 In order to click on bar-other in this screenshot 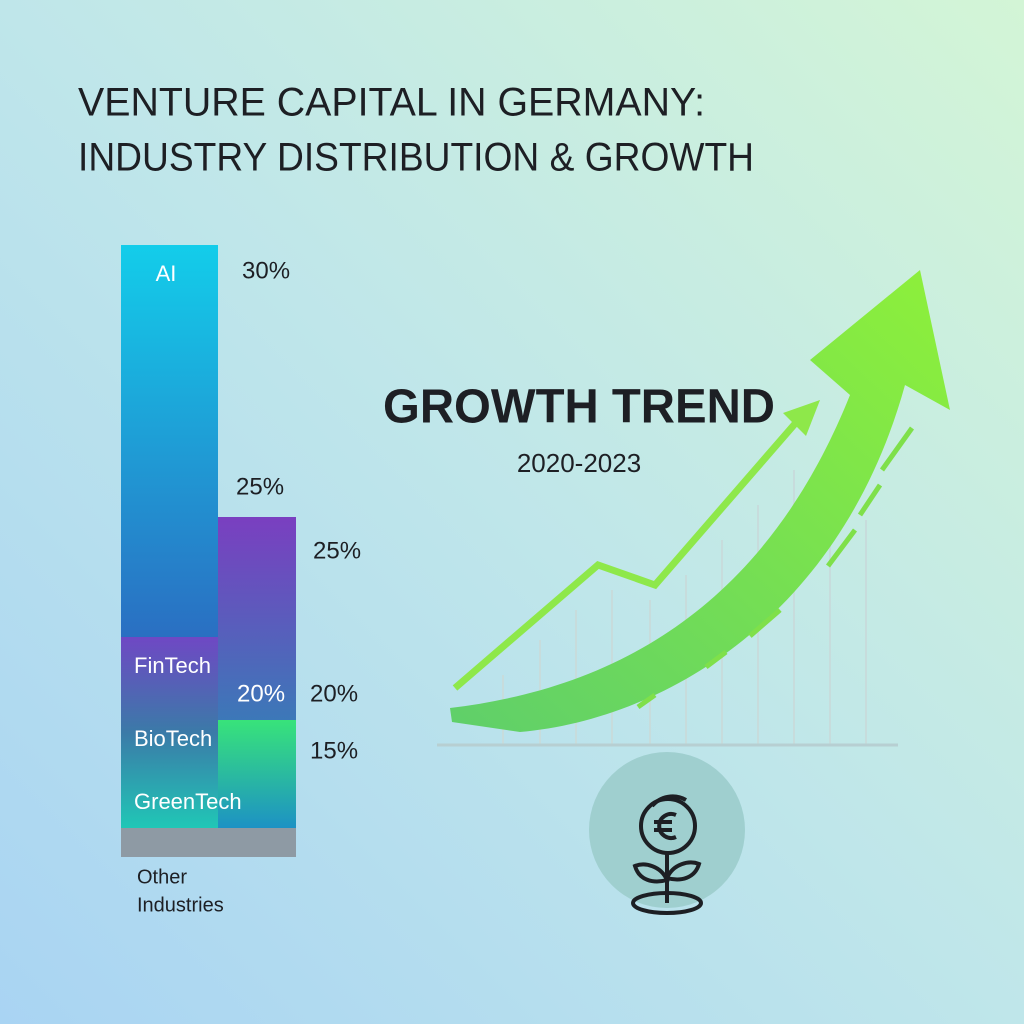, I will do `click(208, 842)`.